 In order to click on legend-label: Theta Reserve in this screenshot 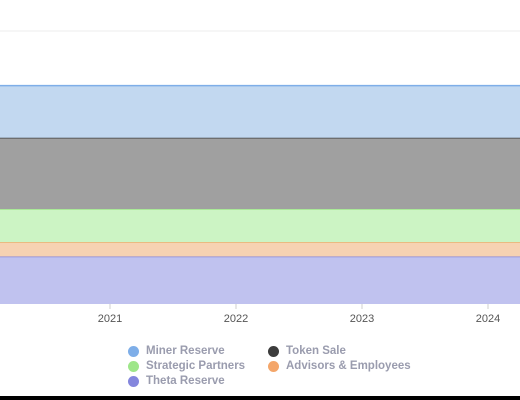, I will do `click(185, 381)`.